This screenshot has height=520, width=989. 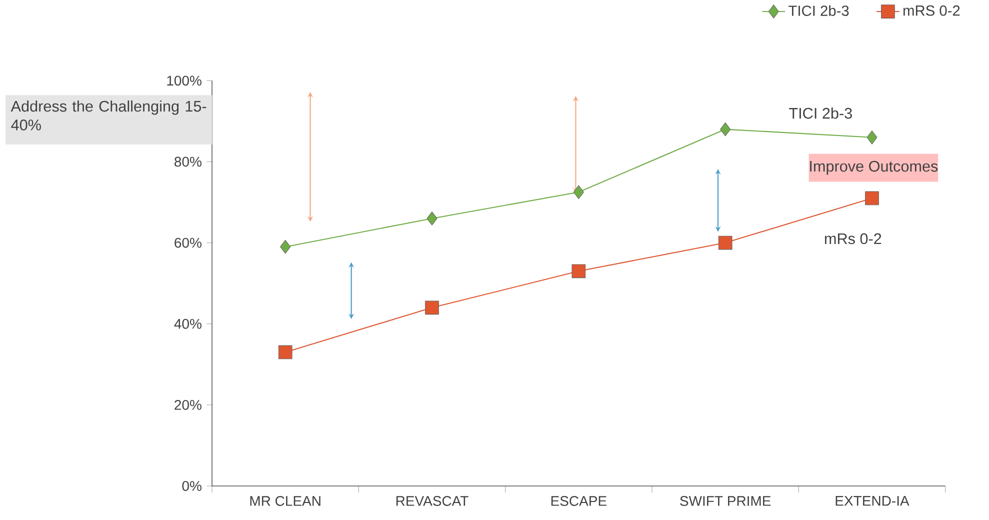 What do you see at coordinates (874, 167) in the screenshot?
I see `annotation: Improve Outcomes` at bounding box center [874, 167].